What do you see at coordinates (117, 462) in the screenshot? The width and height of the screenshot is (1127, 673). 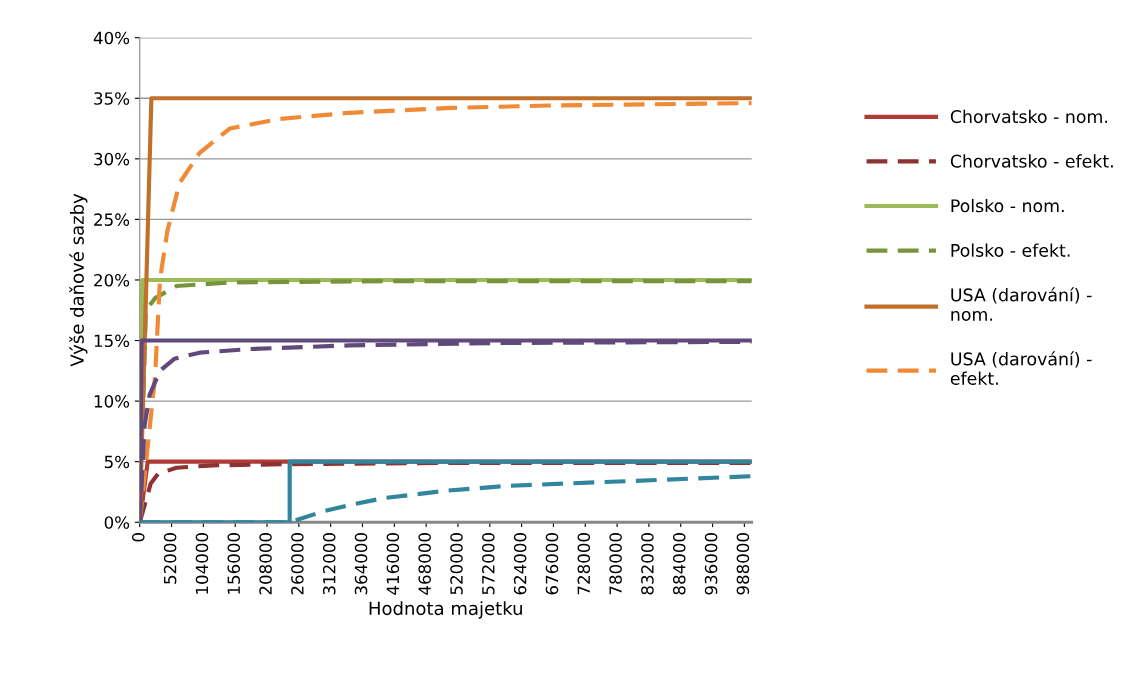 I see `y-tick-label: 5%` at bounding box center [117, 462].